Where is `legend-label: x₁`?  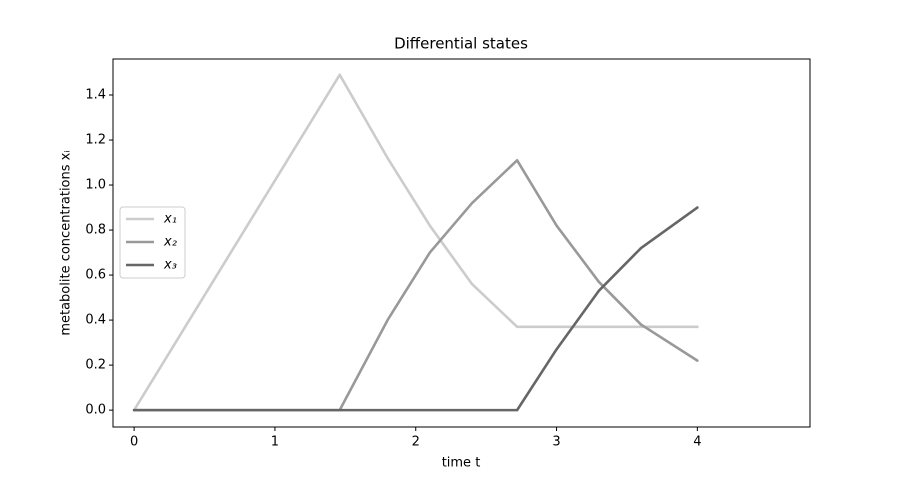 legend-label: x₁ is located at coordinates (170, 219).